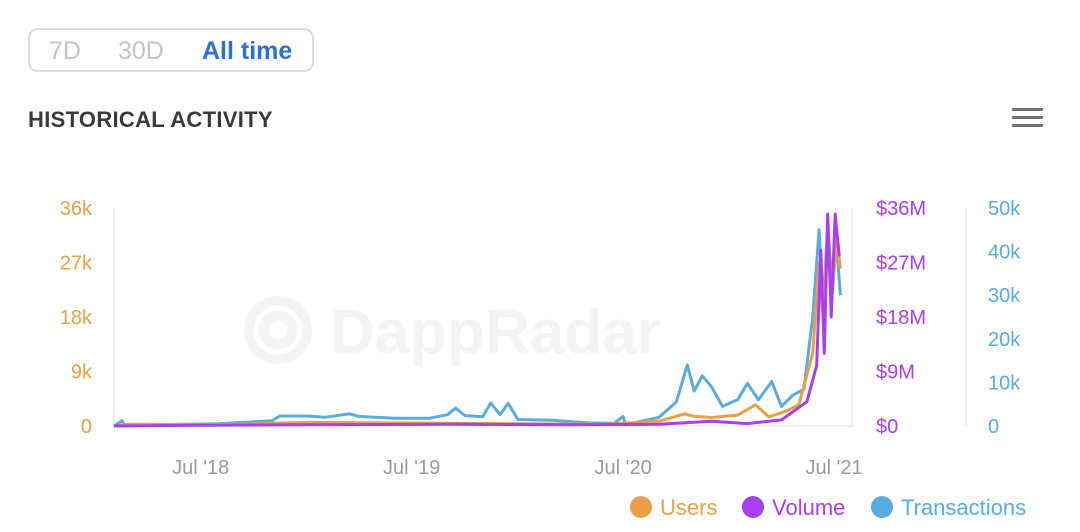 This screenshot has height=532, width=1080. Describe the element at coordinates (1028, 118) in the screenshot. I see `hamburger-menu-icon` at that location.